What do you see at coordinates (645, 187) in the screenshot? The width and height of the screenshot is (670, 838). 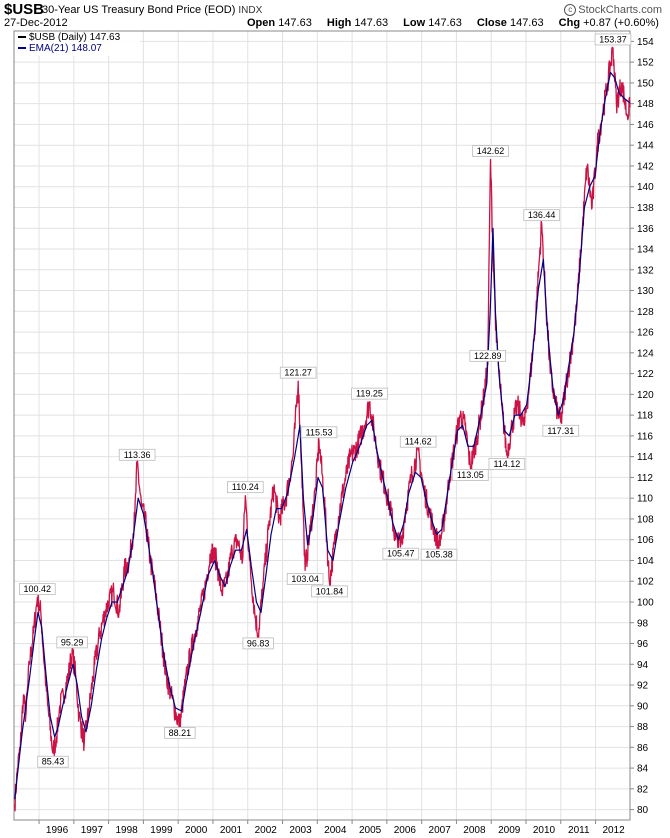 I see `y-tick-label: 140` at bounding box center [645, 187].